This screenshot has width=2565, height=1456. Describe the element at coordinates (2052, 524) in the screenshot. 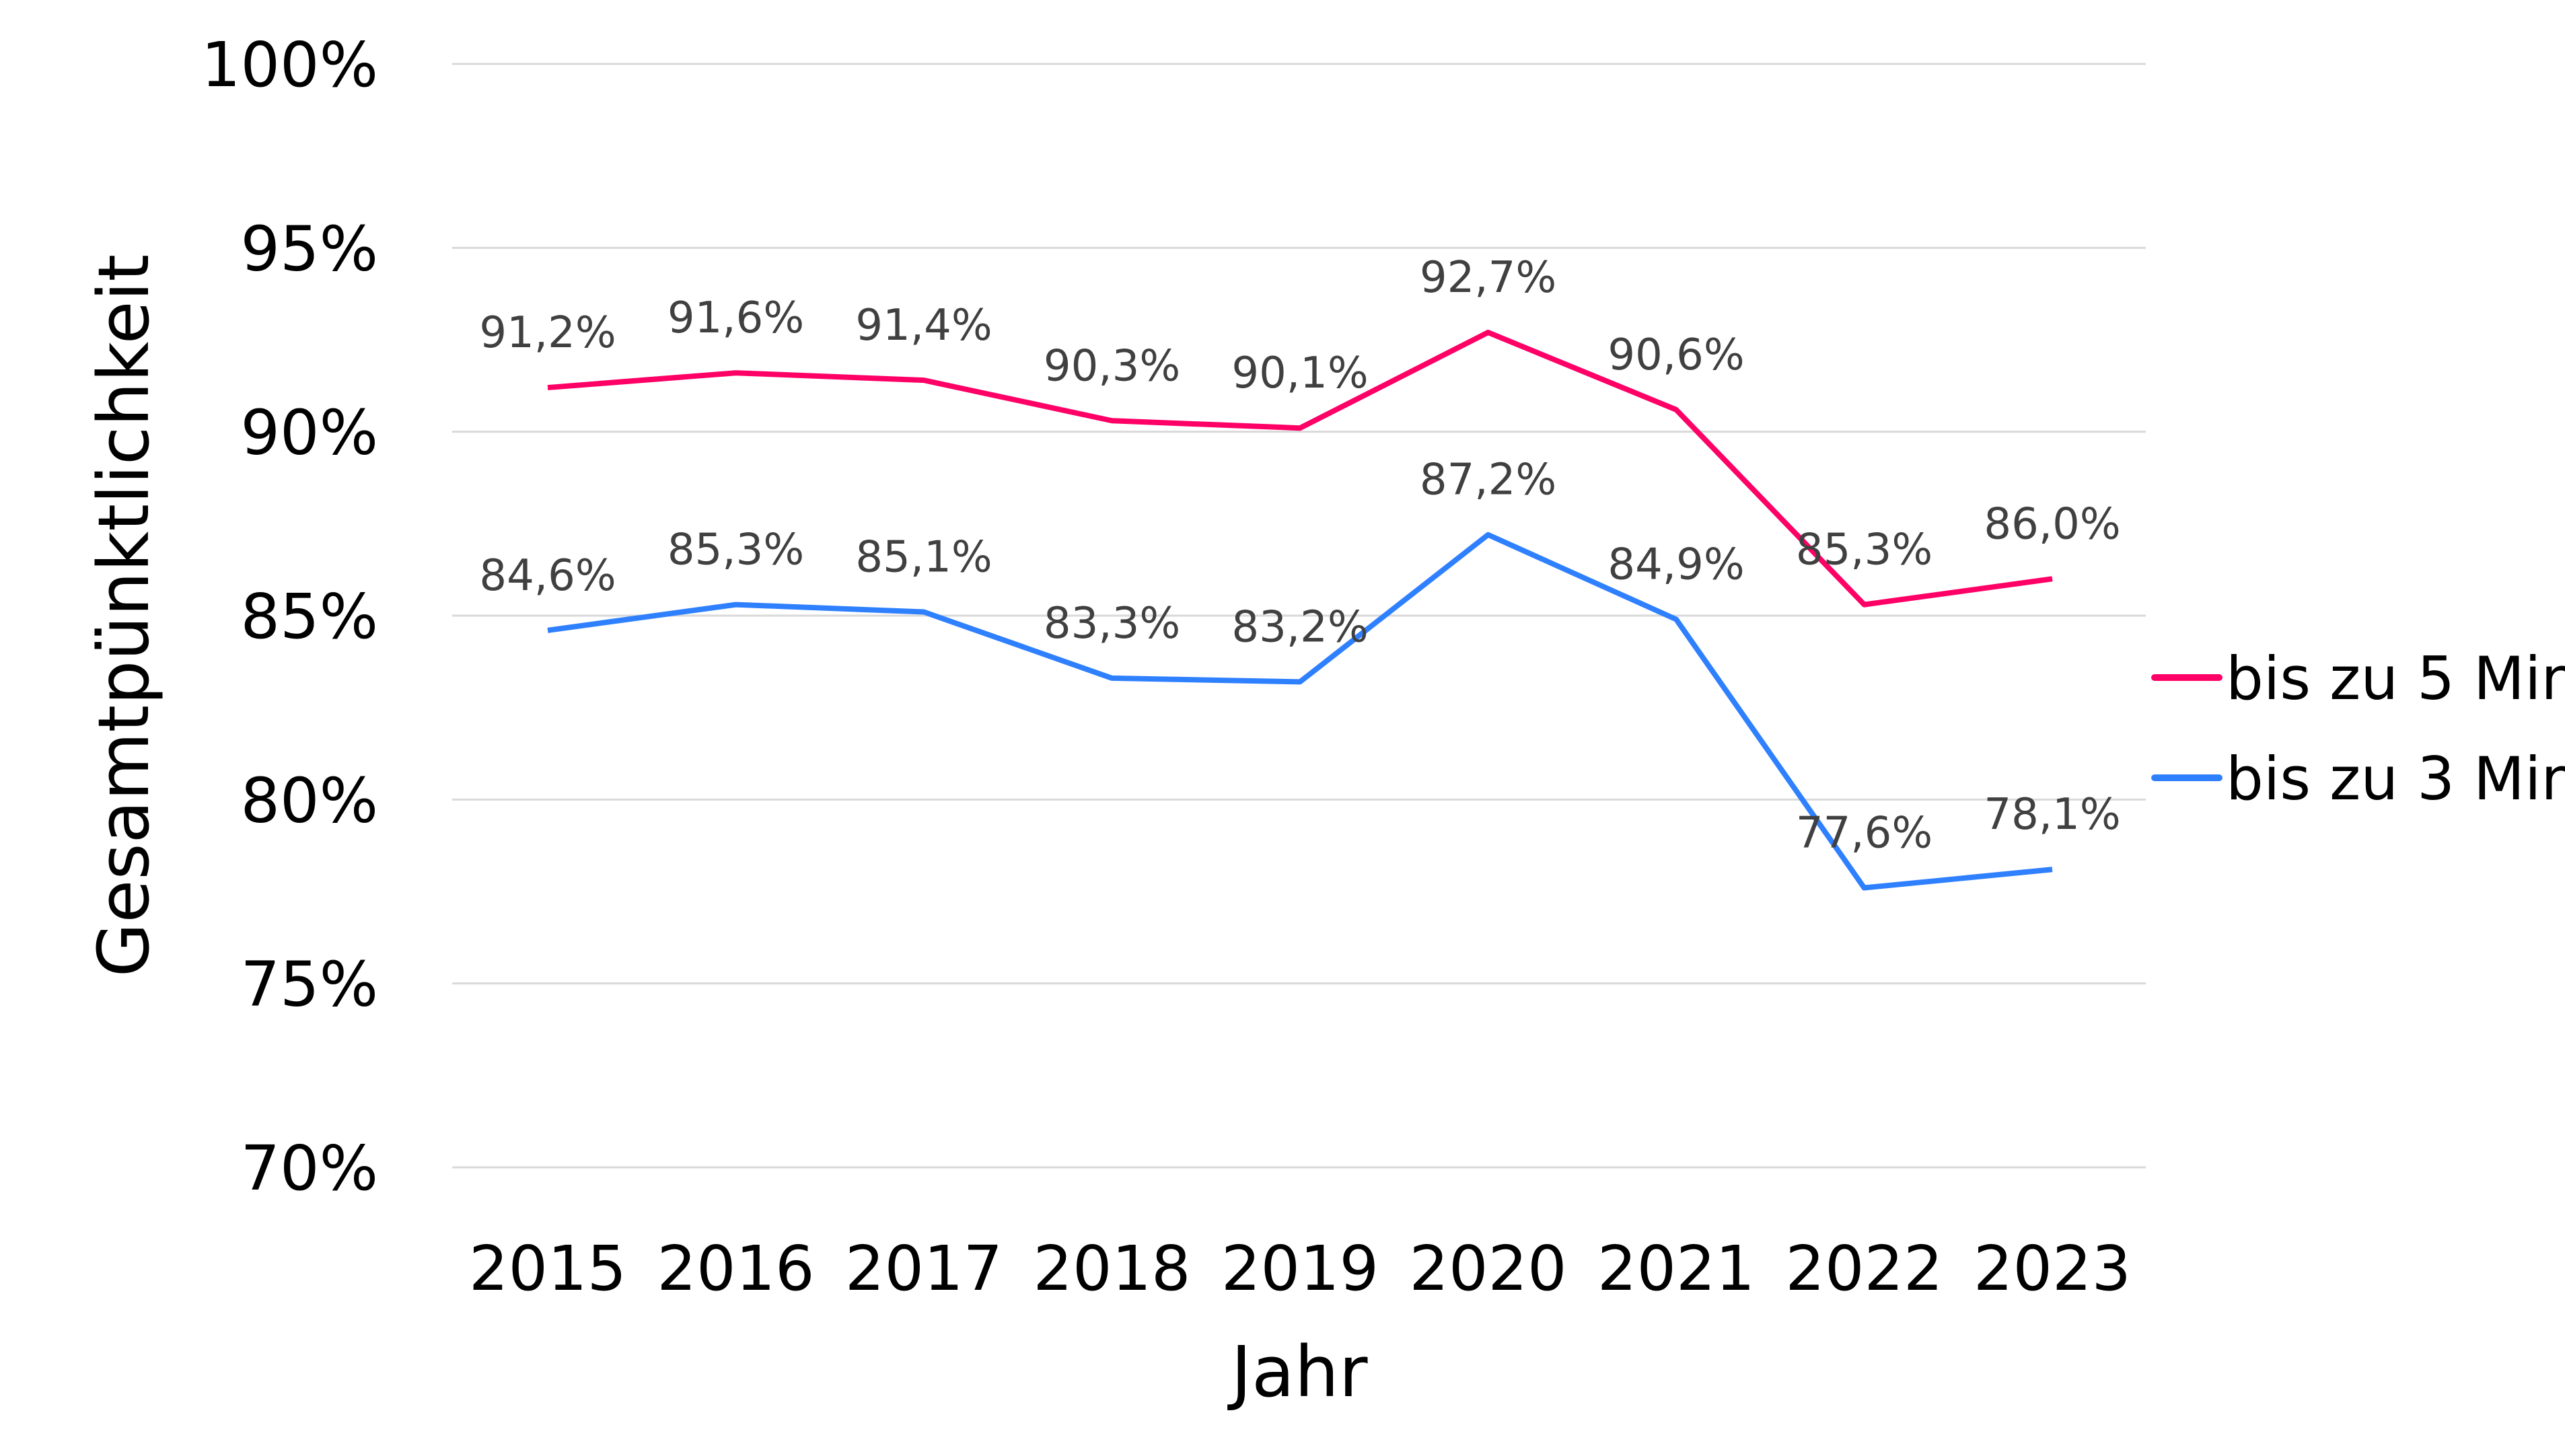

I see `data-label: 86,0%` at that location.